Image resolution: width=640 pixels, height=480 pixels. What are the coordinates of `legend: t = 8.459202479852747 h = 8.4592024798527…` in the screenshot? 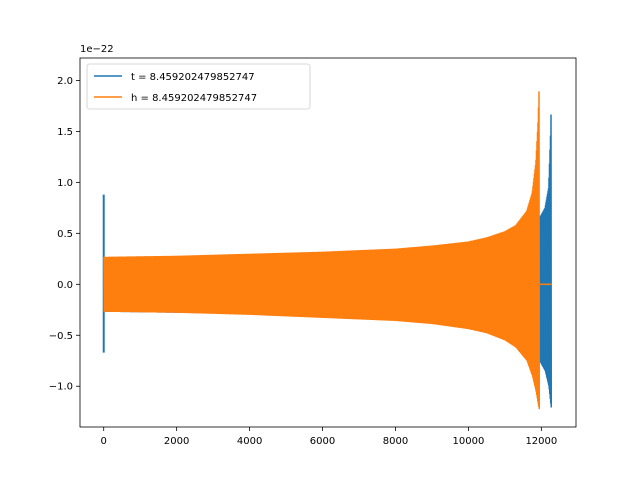 It's located at (198, 86).